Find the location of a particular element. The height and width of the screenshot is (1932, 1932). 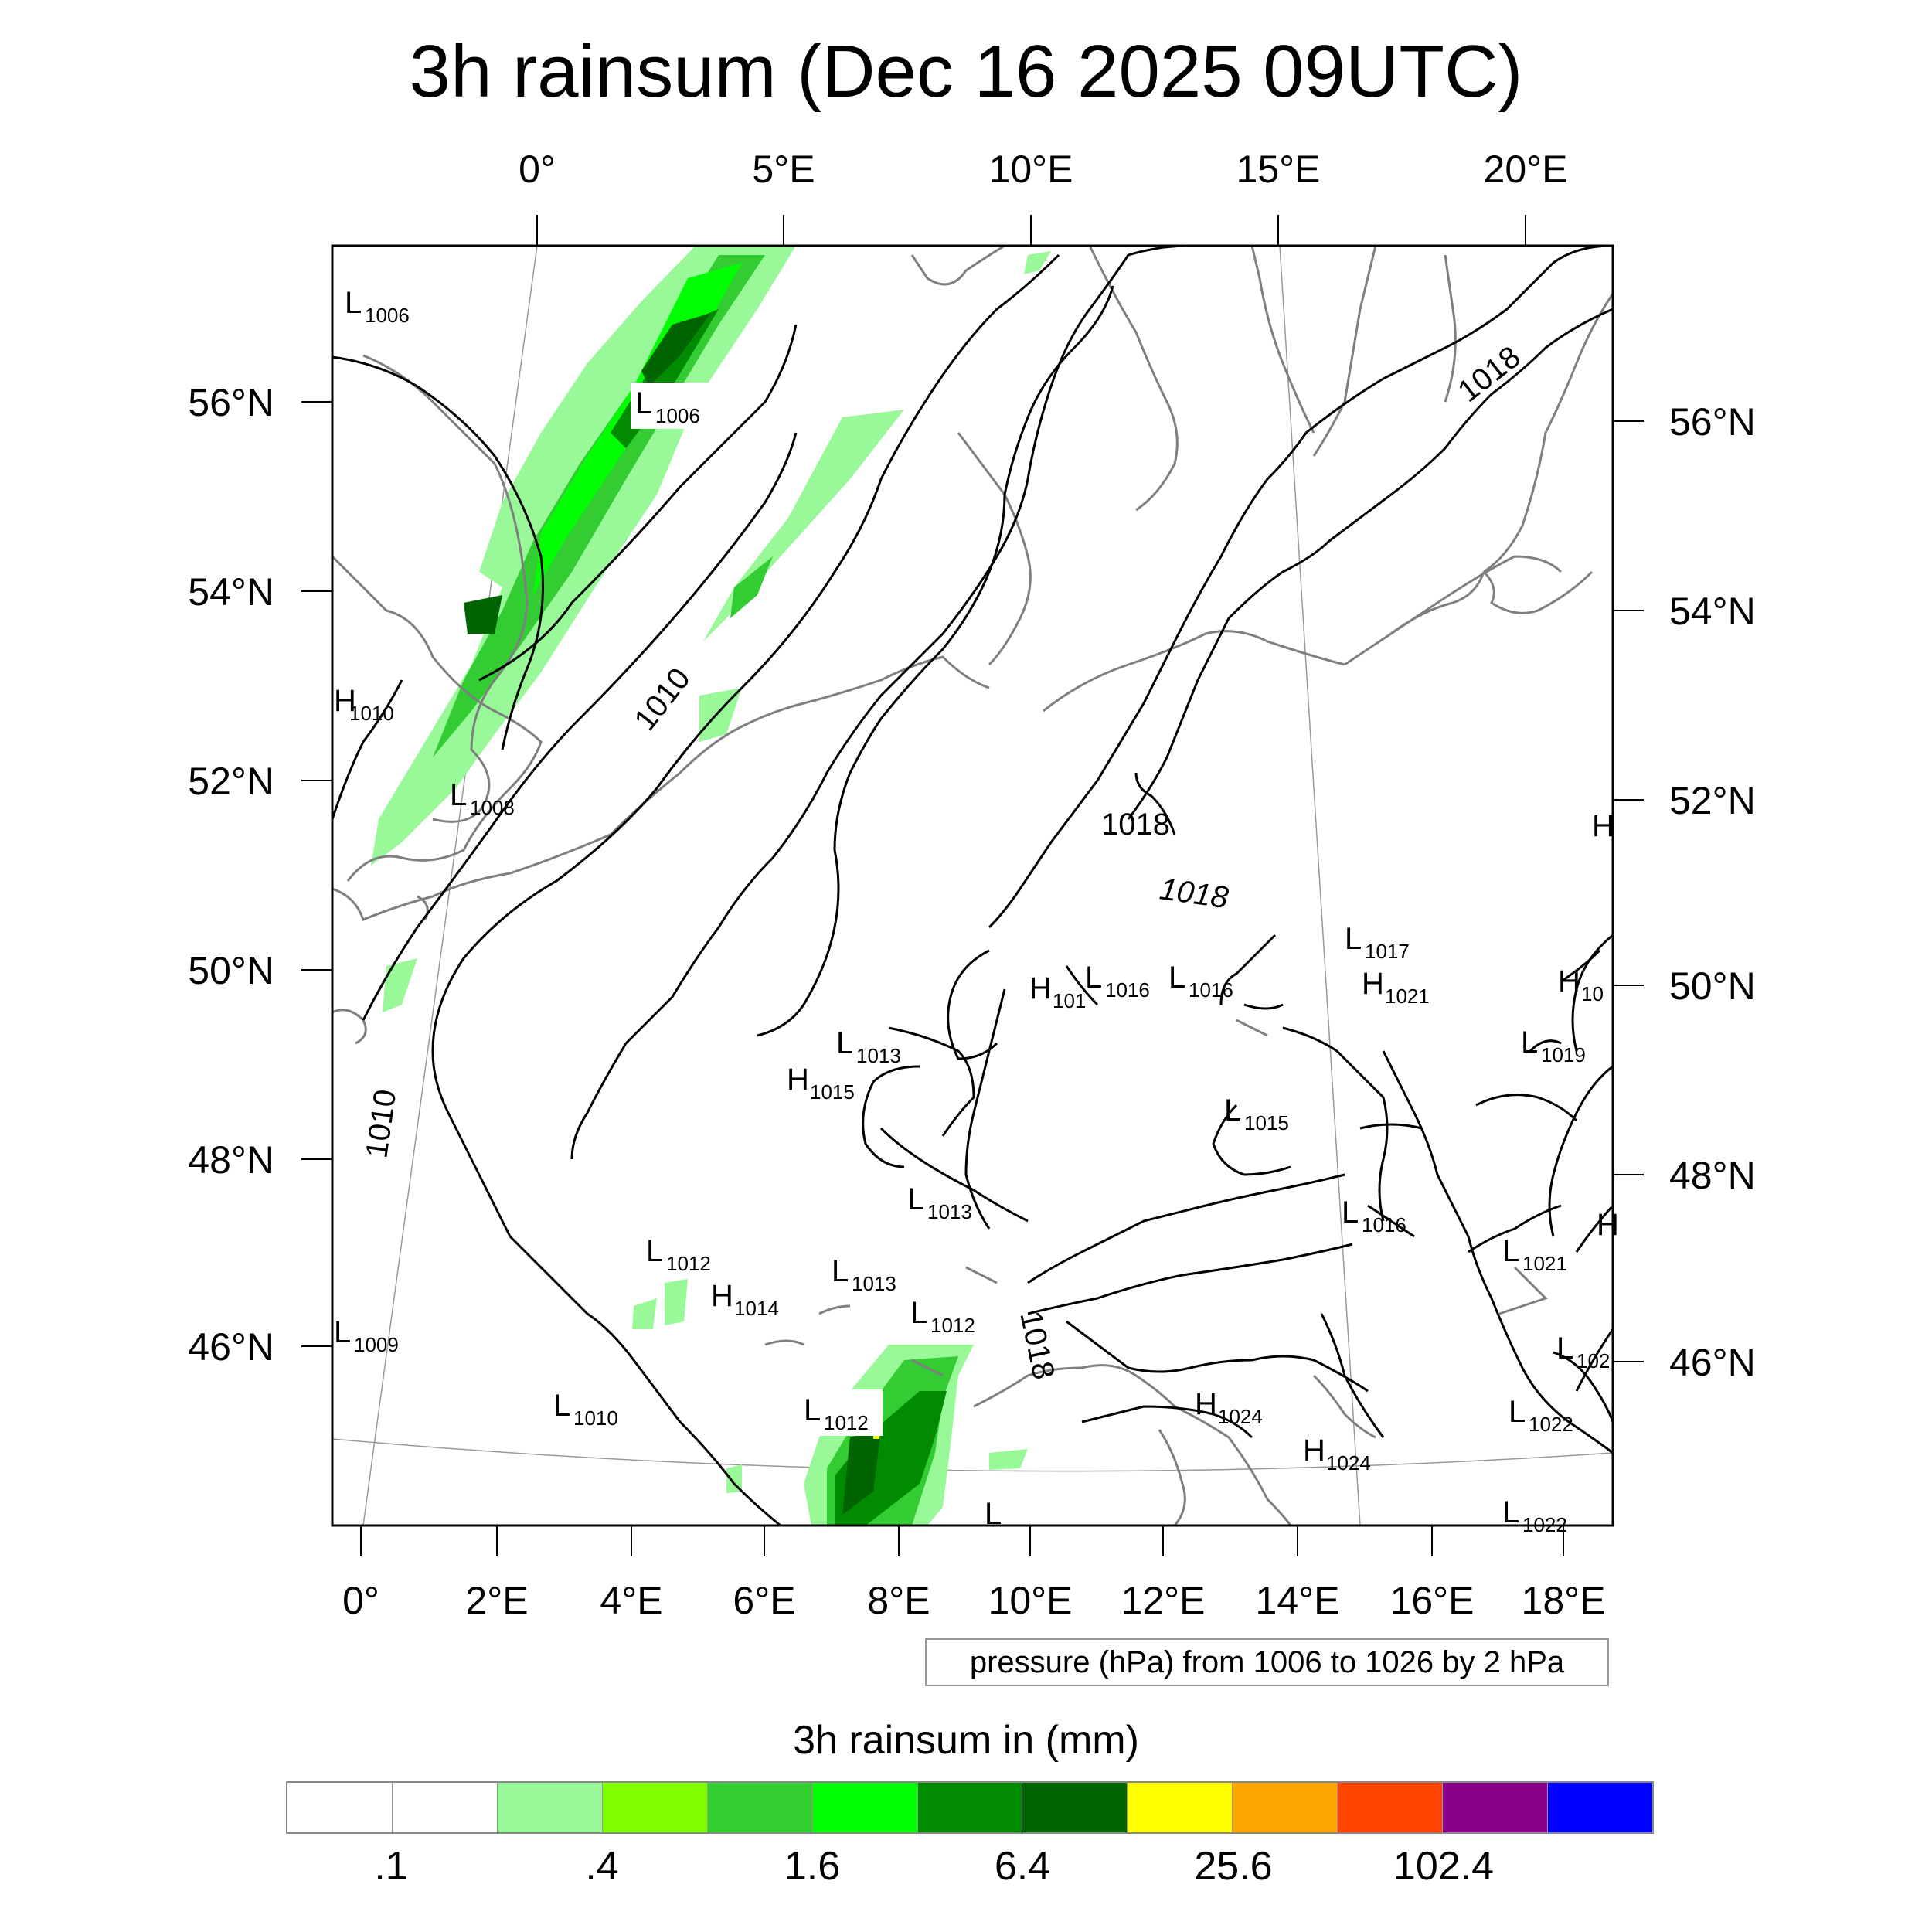

colorbar-title: 3h rainsum in (mm) is located at coordinates (966, 1741).